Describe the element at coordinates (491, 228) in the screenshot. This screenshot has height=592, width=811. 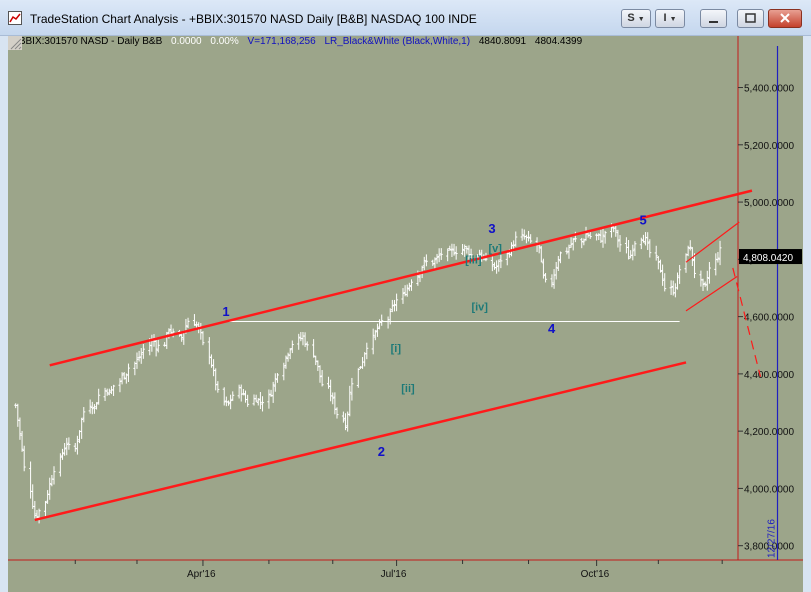
I see `wave-label-3: 3` at that location.